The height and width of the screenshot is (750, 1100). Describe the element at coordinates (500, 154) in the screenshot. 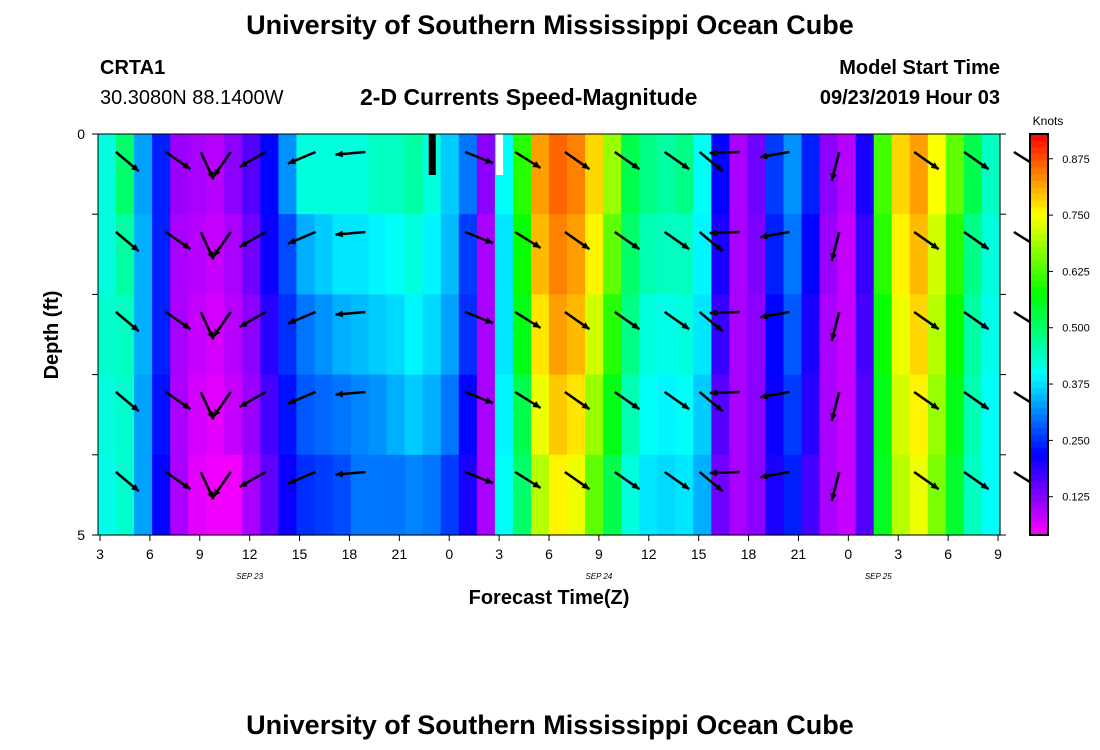

I see `time-marker` at that location.